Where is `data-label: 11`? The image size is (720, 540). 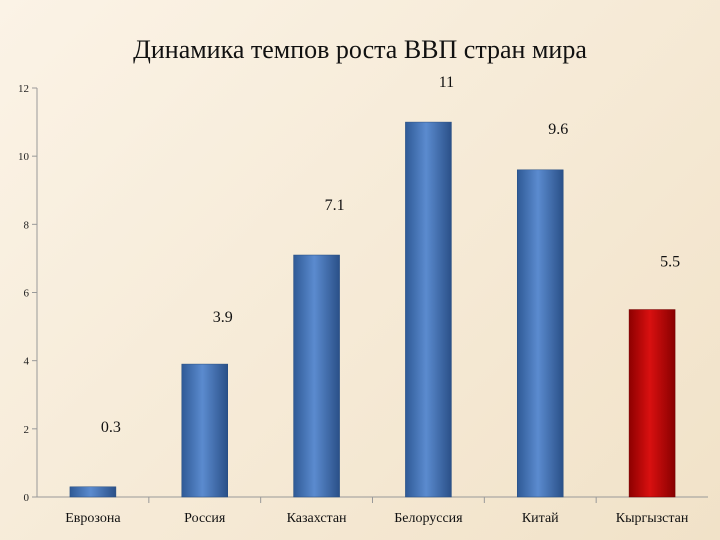 data-label: 11 is located at coordinates (446, 82).